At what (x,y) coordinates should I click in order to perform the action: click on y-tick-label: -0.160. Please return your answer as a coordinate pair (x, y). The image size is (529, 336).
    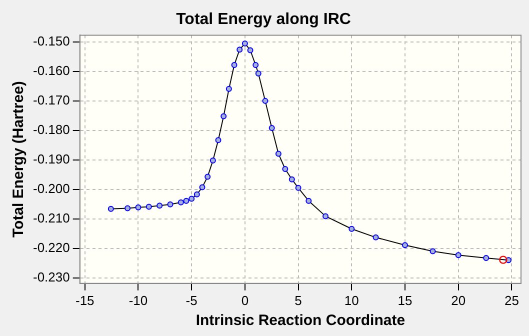
    Looking at the image, I should click on (51, 70).